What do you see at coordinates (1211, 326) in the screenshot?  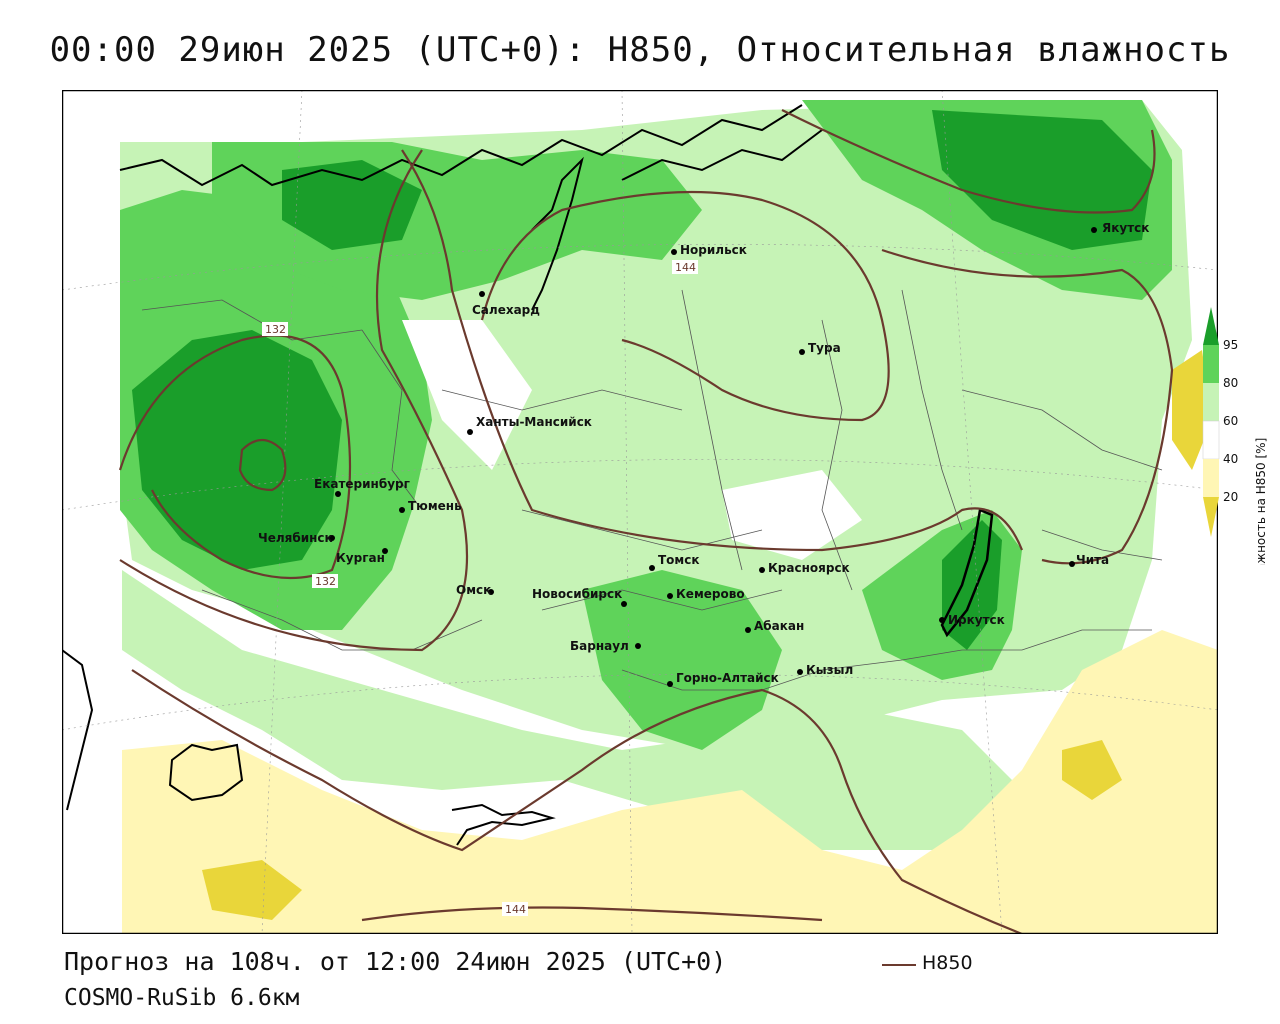 I see `legend-swatch-top-arrow` at bounding box center [1211, 326].